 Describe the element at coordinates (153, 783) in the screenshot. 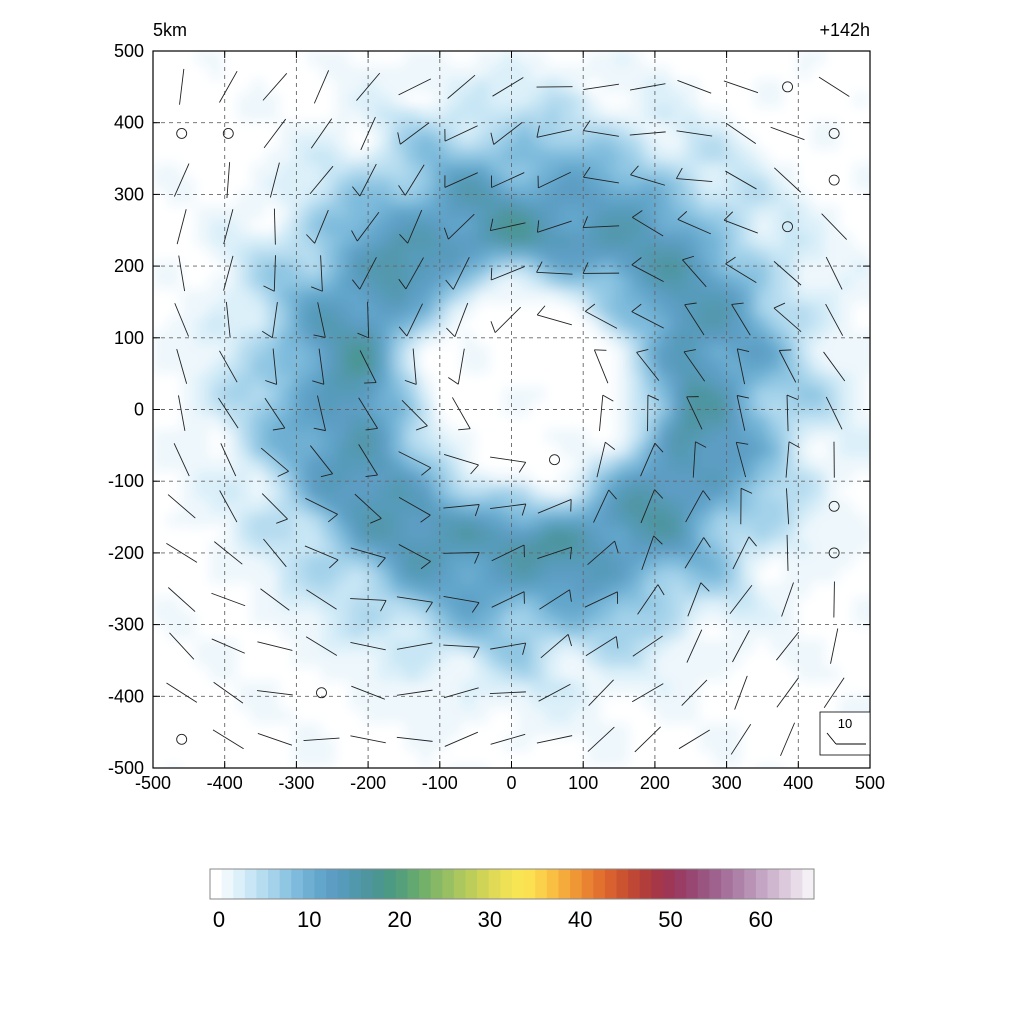

I see `x-tick-label: -500` at that location.